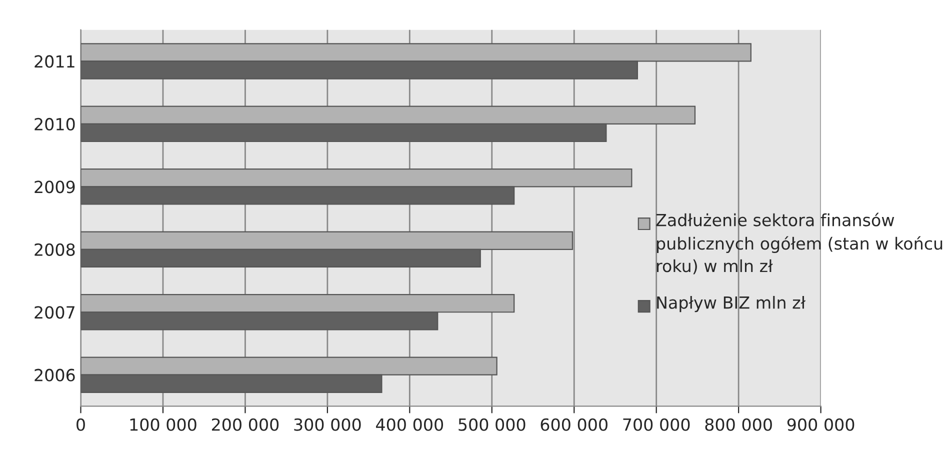  Describe the element at coordinates (574, 424) in the screenshot. I see `x-tick-label: 600 000` at that location.